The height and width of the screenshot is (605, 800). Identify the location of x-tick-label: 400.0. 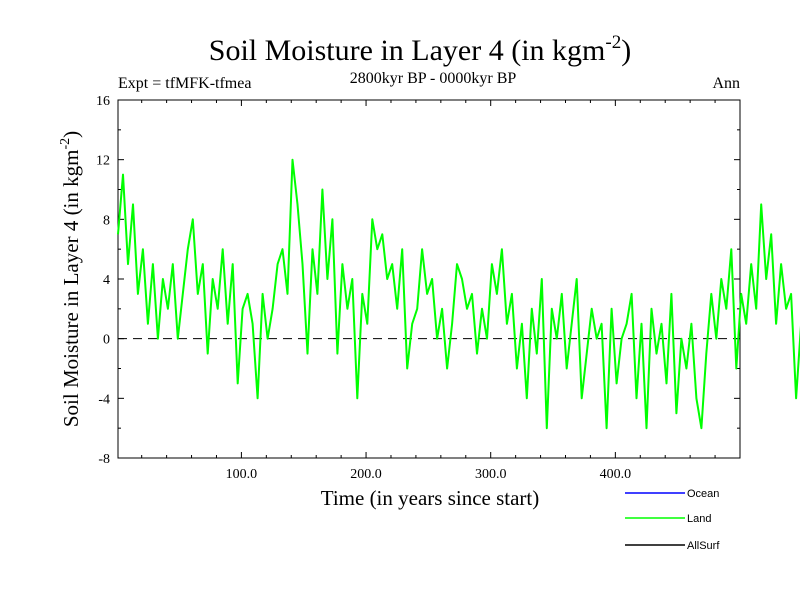
(616, 474).